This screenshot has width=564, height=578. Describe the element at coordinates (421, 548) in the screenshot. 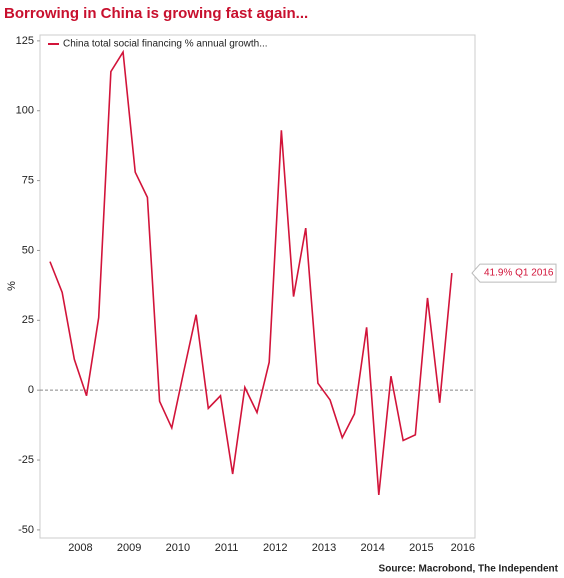

I see `x-tick-label: 2015` at that location.